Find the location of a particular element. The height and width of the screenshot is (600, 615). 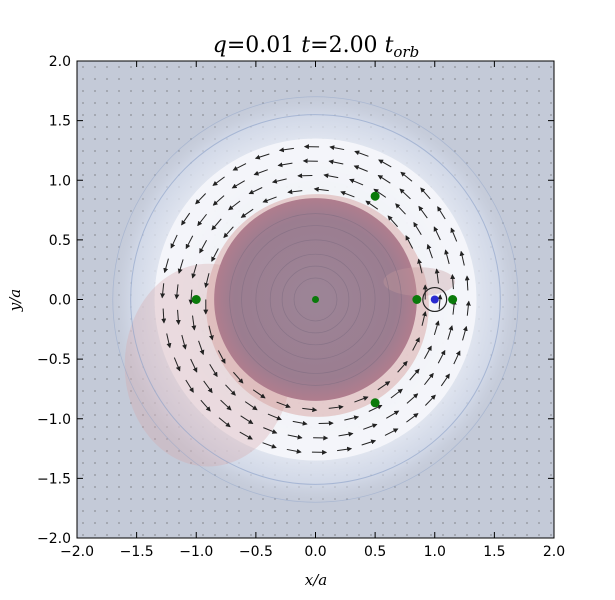

title-t-symbol: t is located at coordinates (305, 45).